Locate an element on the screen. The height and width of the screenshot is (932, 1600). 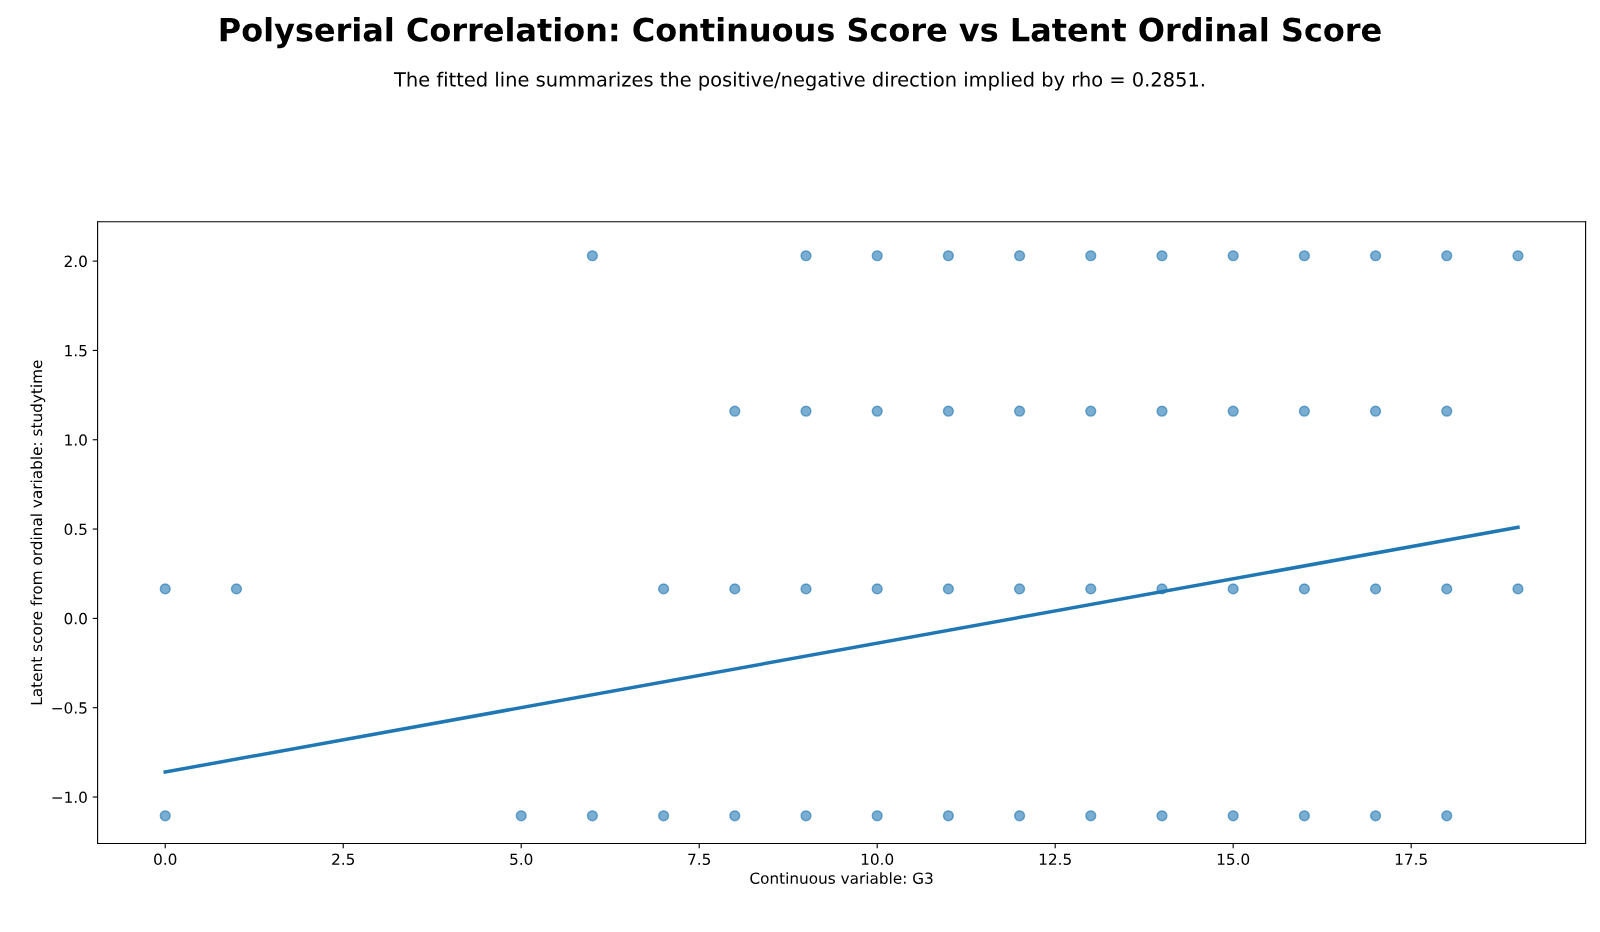
x-tick-label: 10.0 is located at coordinates (877, 859).